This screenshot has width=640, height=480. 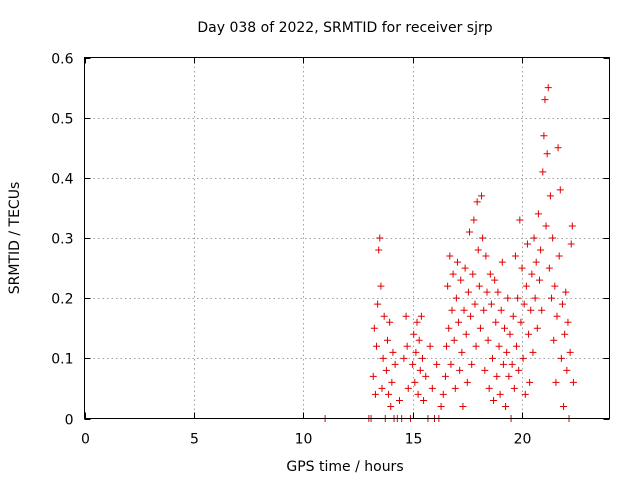 What do you see at coordinates (304, 440) in the screenshot?
I see `x-tick-label: 10` at bounding box center [304, 440].